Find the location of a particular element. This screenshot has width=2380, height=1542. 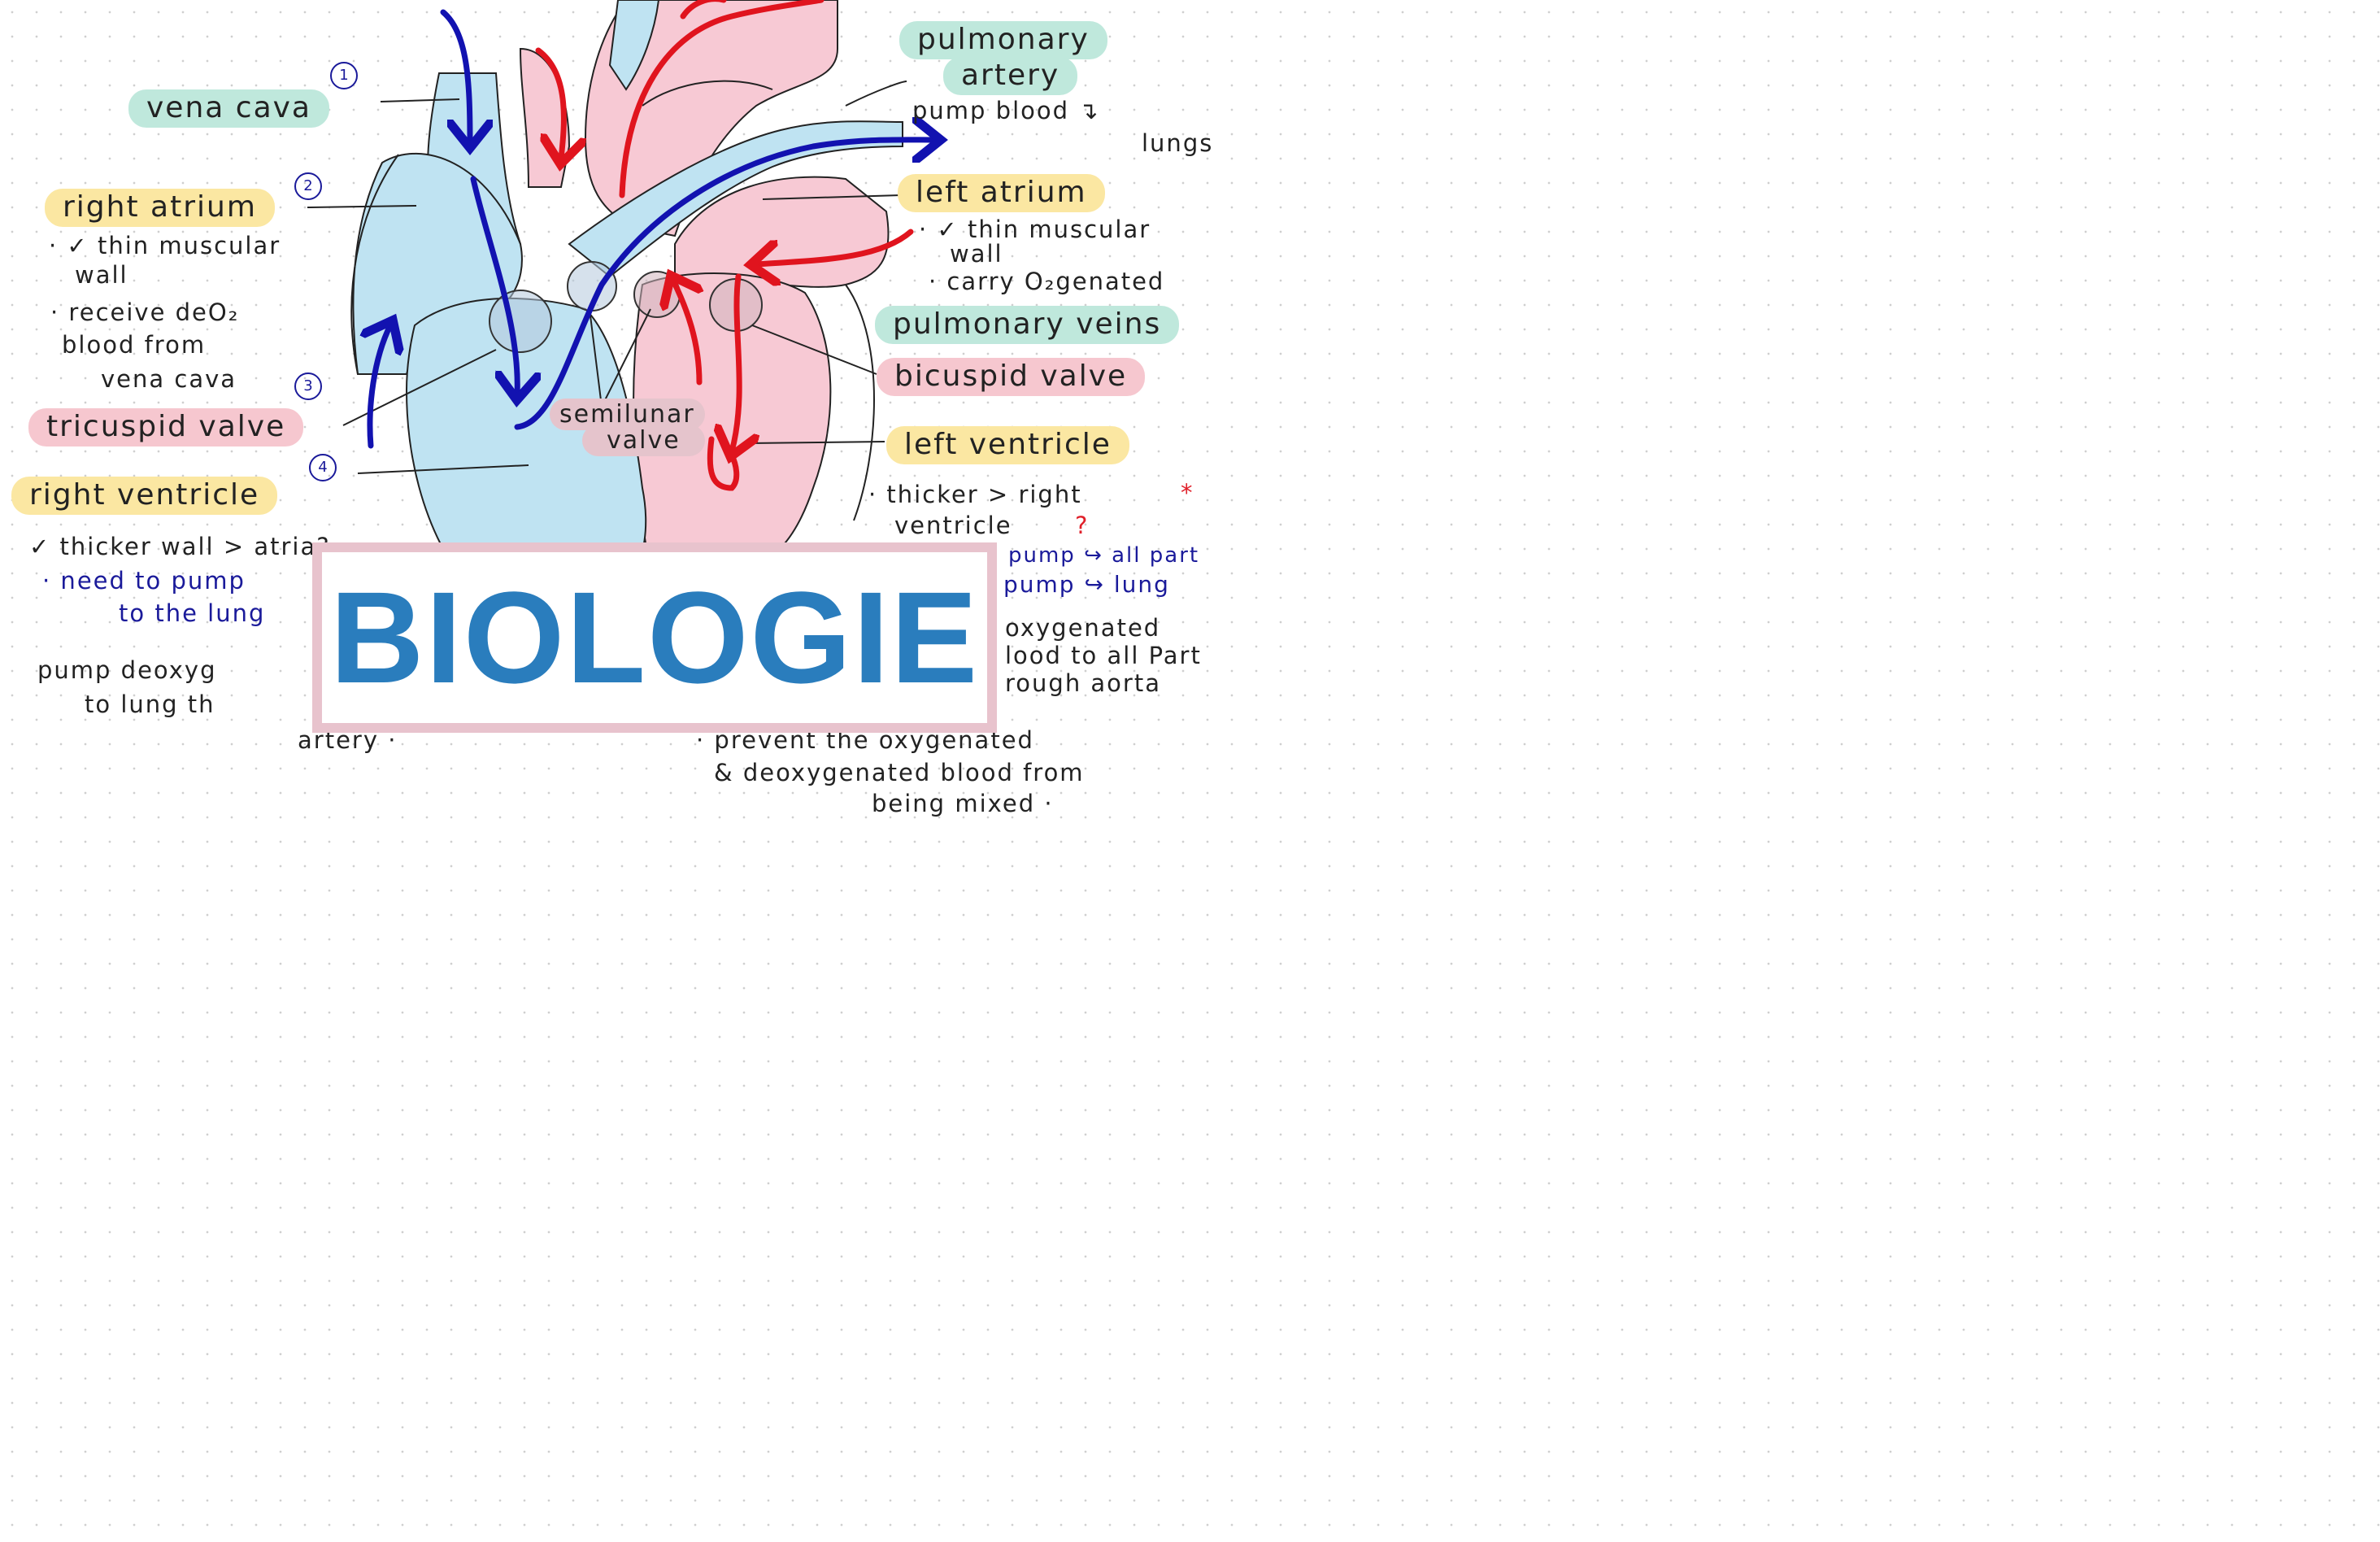

note-right-ventricle-2: · need to pump is located at coordinates (144, 581).